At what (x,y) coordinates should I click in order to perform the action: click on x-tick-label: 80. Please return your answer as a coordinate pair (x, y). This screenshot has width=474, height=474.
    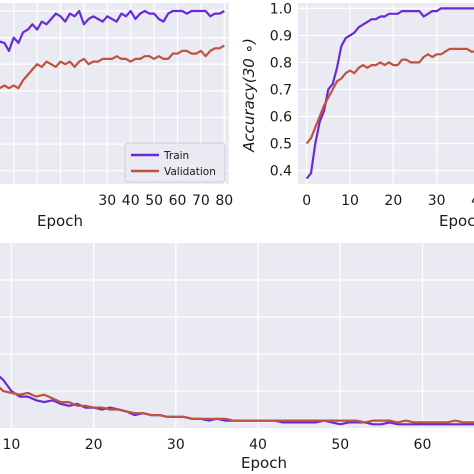
    Looking at the image, I should click on (224, 201).